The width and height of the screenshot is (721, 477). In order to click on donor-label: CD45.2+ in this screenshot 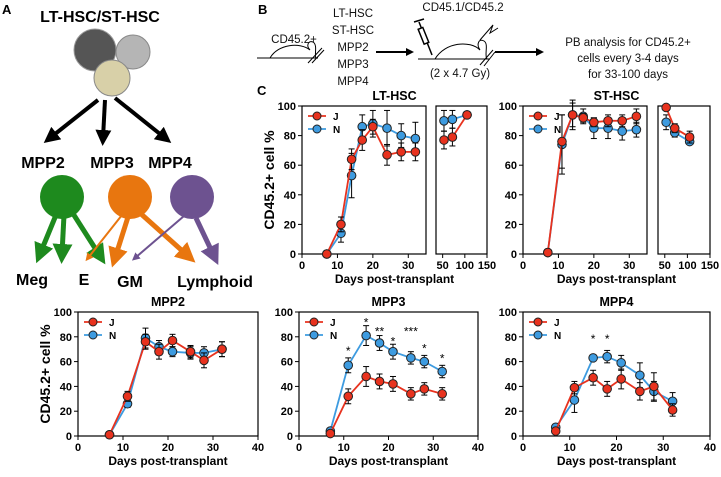, I will do `click(294, 40)`.